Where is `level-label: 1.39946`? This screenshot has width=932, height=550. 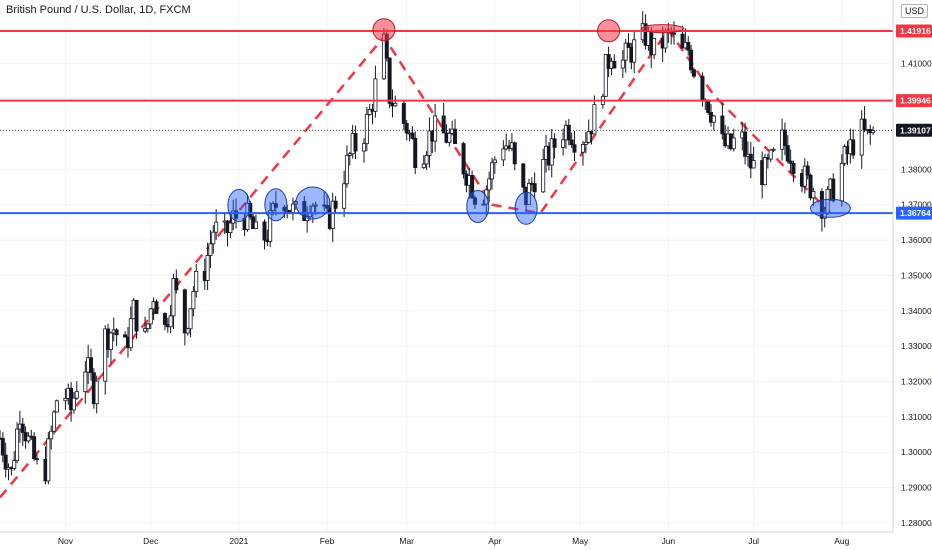
level-label: 1.39946 is located at coordinates (915, 101).